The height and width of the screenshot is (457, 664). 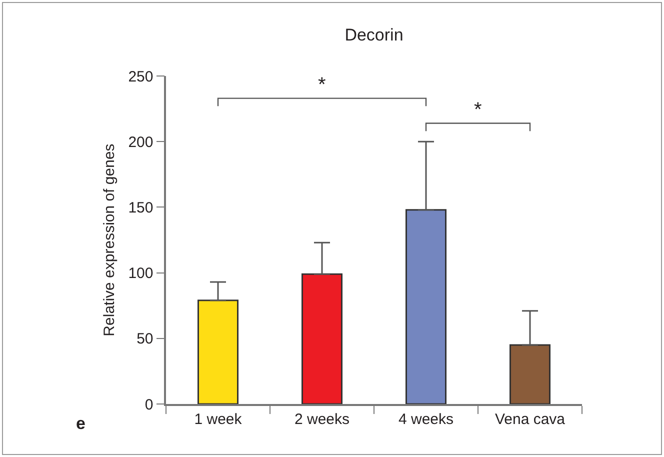 What do you see at coordinates (141, 207) in the screenshot?
I see `y-tick-label: 150` at bounding box center [141, 207].